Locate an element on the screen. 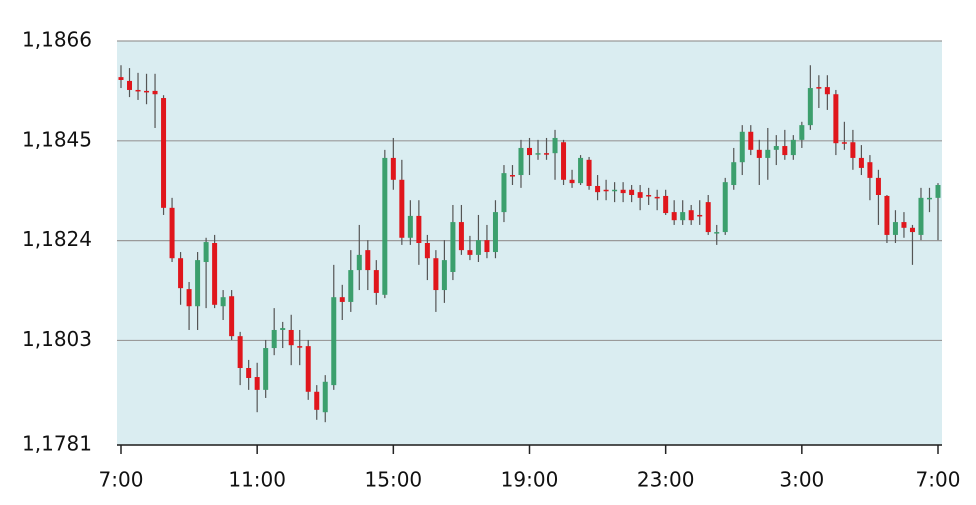  y-tick-label: 1,1845 is located at coordinates (57, 139).